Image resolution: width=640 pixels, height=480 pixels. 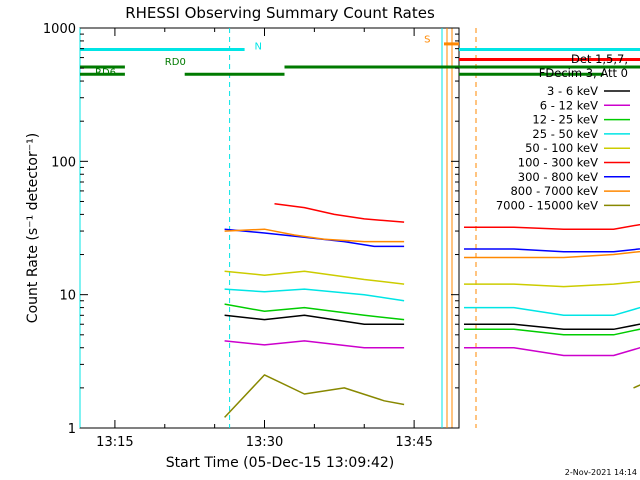 What do you see at coordinates (280, 13) in the screenshot?
I see `chart-title: RHESSI Observing Summary Count Rates` at bounding box center [280, 13].